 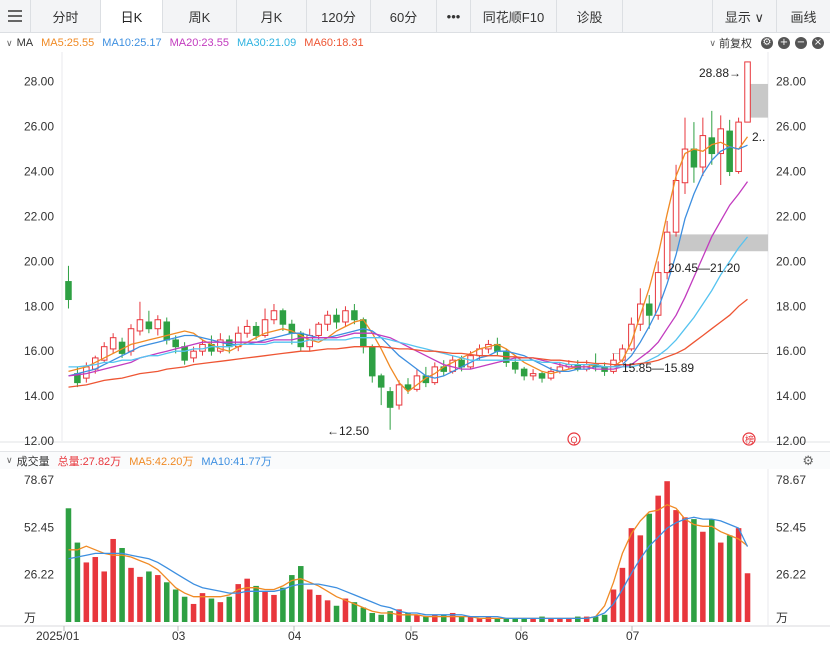 I want to click on volume-collapse-icon: ∨, so click(x=9, y=460).